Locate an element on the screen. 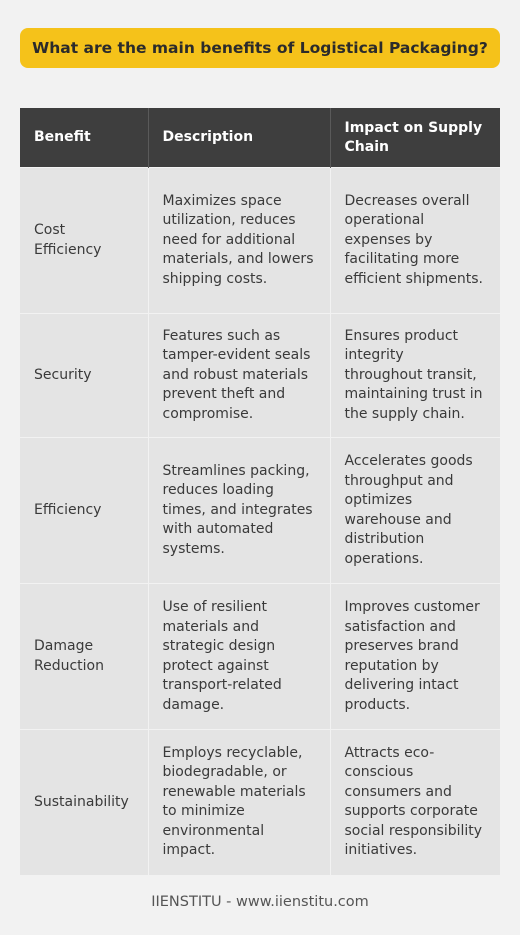 The width and height of the screenshot is (520, 935). footer-credit: IIENSTITU - www.iienstitu.com is located at coordinates (260, 902).